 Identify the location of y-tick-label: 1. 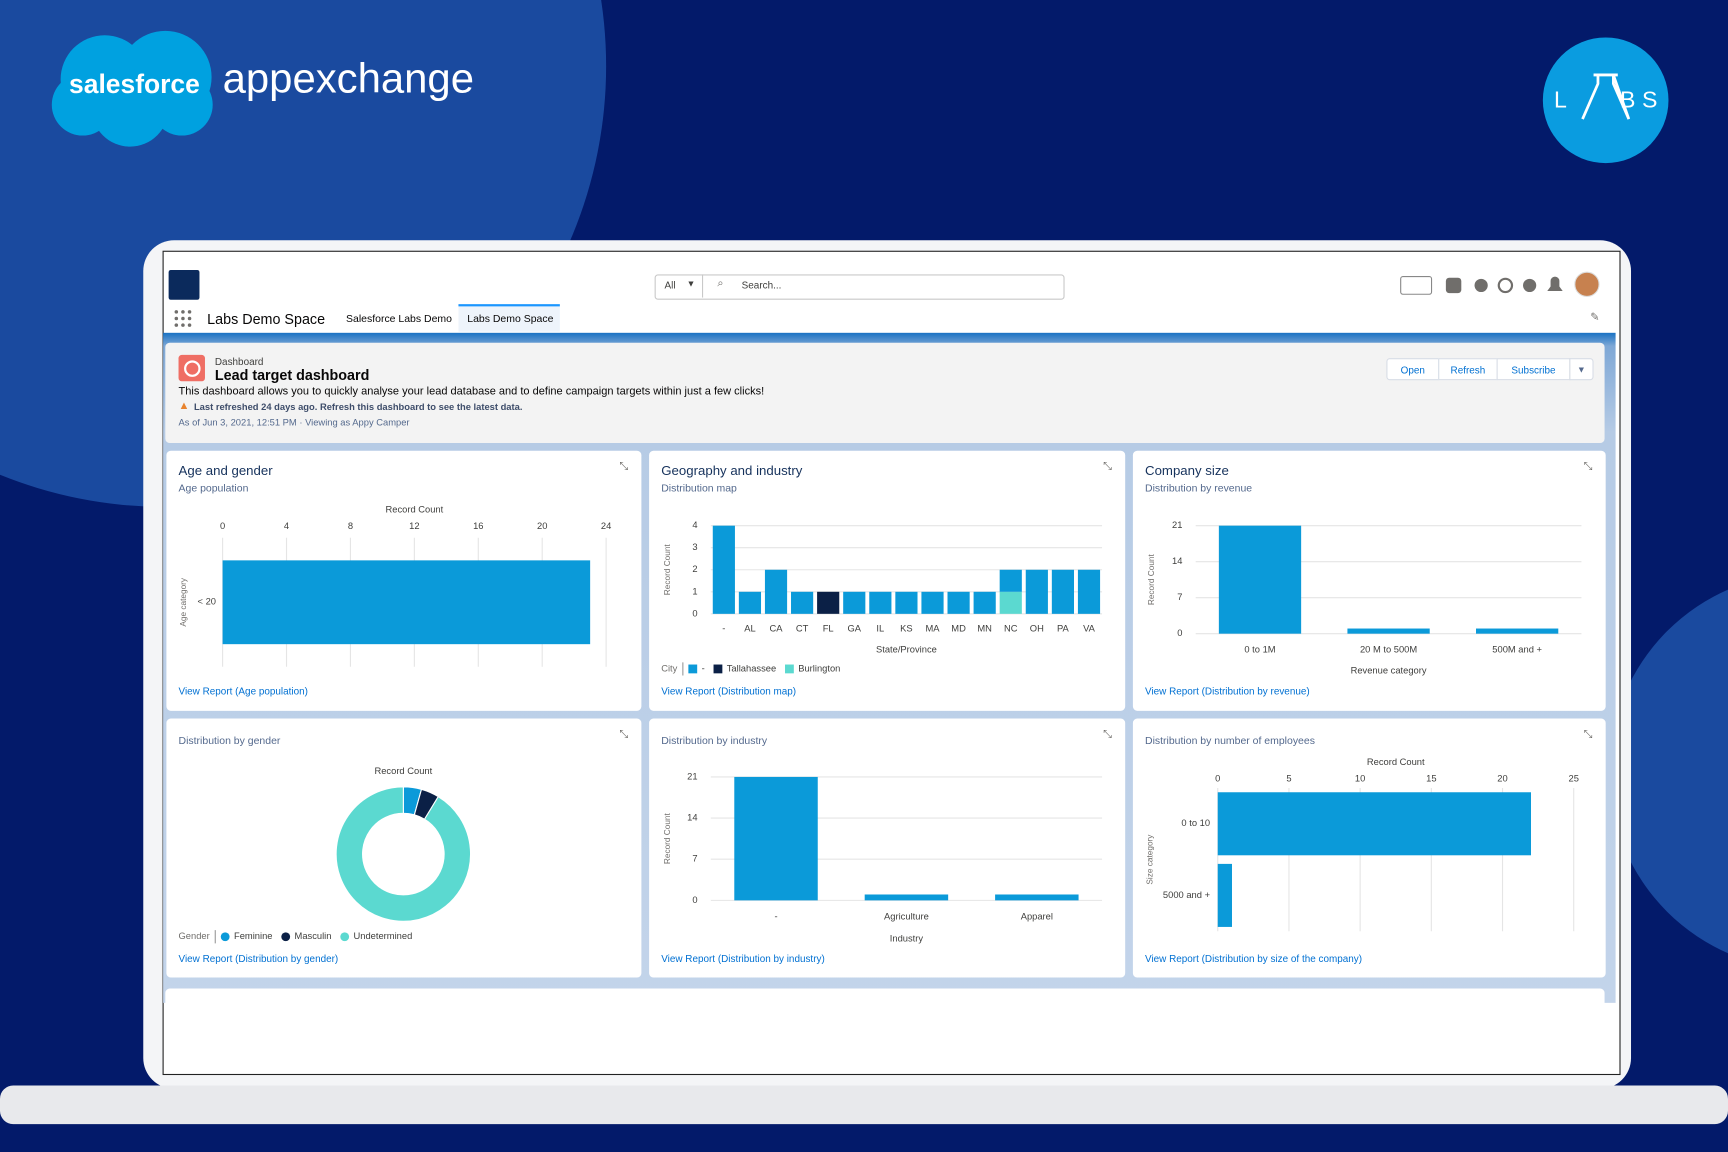
(694, 591).